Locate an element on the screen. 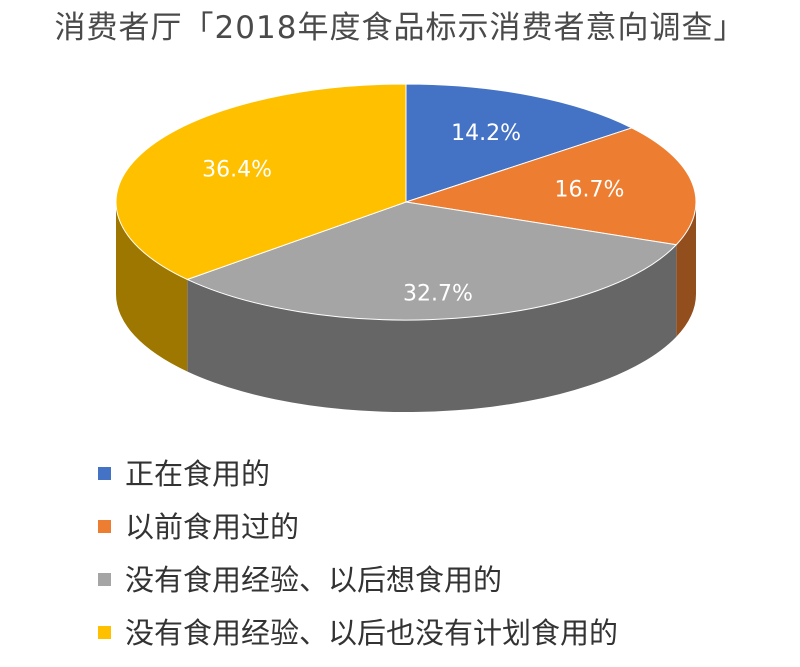  legend-item: 没有食用经验、以后也没有计划食用的 is located at coordinates (443, 632).